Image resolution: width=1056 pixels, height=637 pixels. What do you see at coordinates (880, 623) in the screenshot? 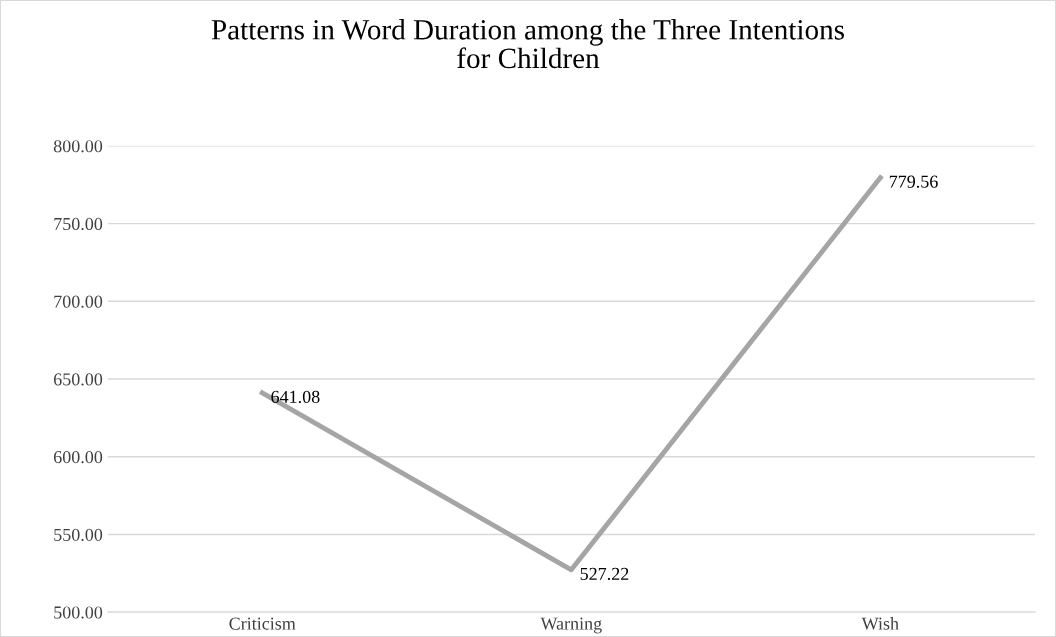
I see `x-tick-label: Wish` at bounding box center [880, 623].